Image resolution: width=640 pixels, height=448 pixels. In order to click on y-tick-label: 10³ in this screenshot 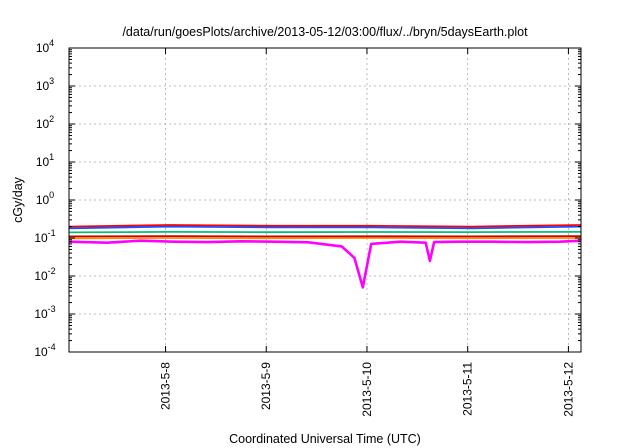, I will do `click(45, 84)`.